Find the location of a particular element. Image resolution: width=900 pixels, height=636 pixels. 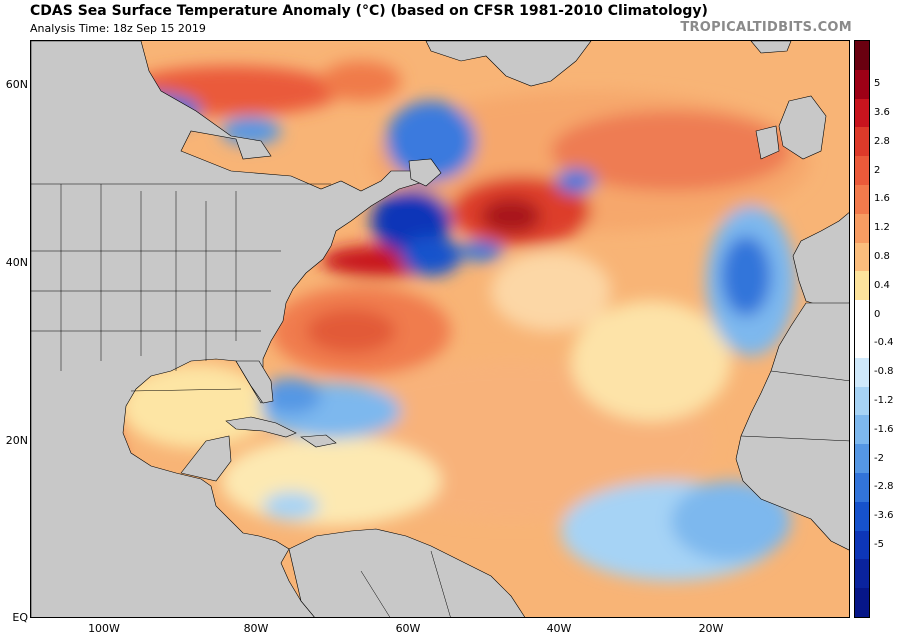

iceland-land is located at coordinates (771, 47).